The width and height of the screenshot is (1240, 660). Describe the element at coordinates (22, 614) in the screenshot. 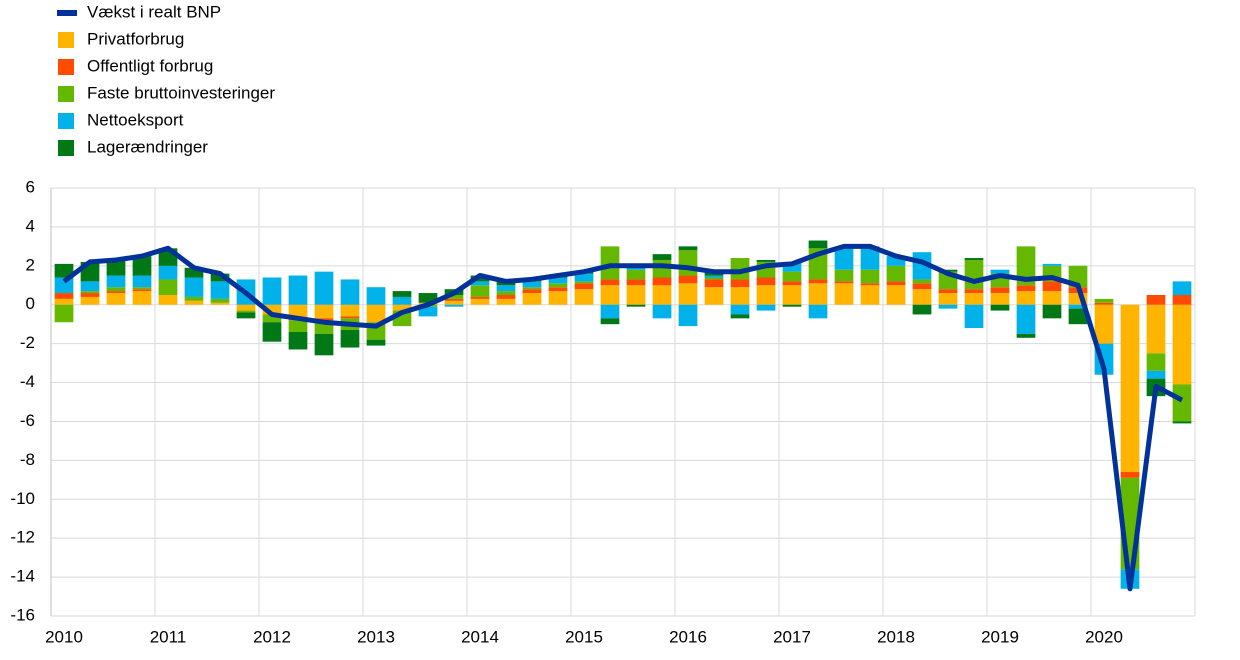

I see `y-tick-label: -16` at that location.